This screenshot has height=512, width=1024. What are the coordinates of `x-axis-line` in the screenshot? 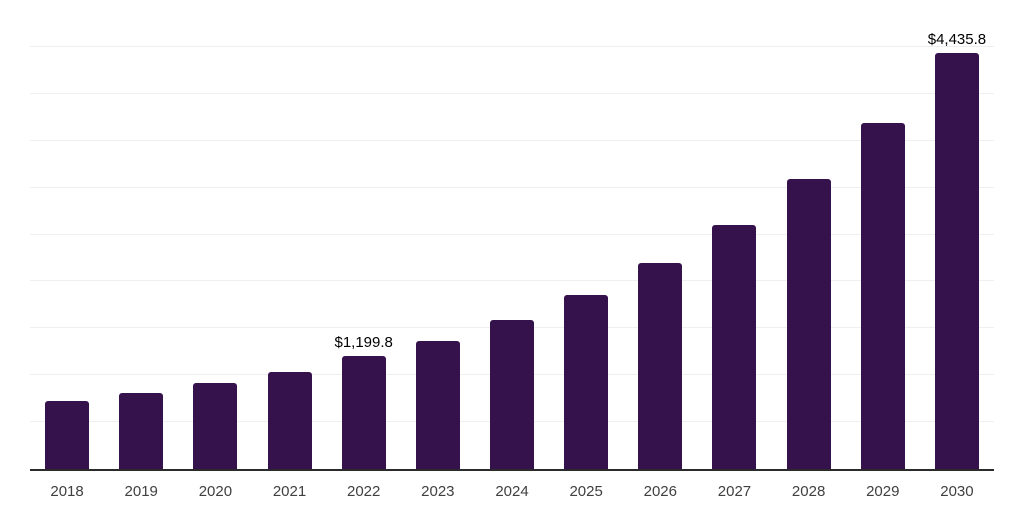 It's located at (512, 470).